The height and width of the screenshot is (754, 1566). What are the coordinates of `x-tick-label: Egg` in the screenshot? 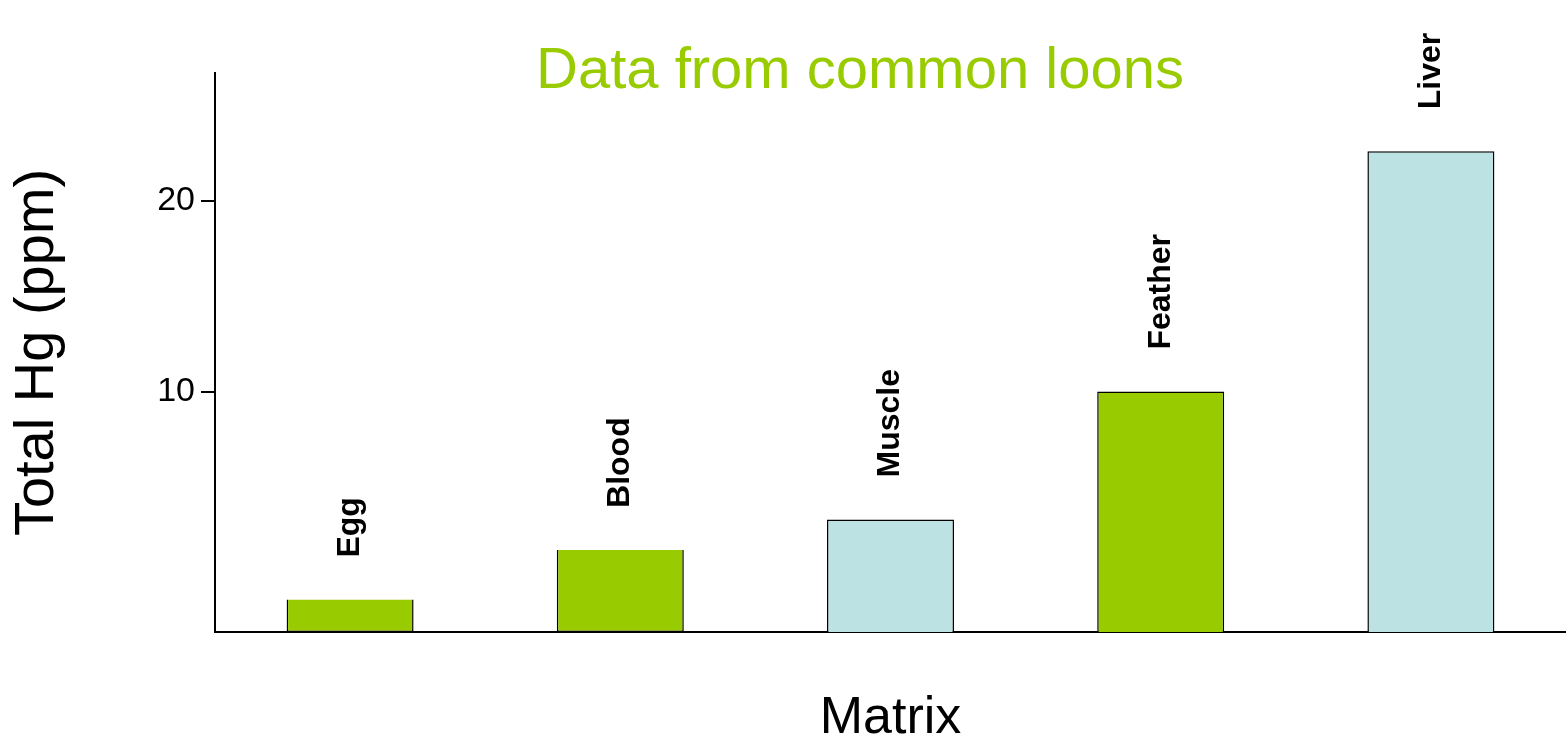 It's located at (347, 527).